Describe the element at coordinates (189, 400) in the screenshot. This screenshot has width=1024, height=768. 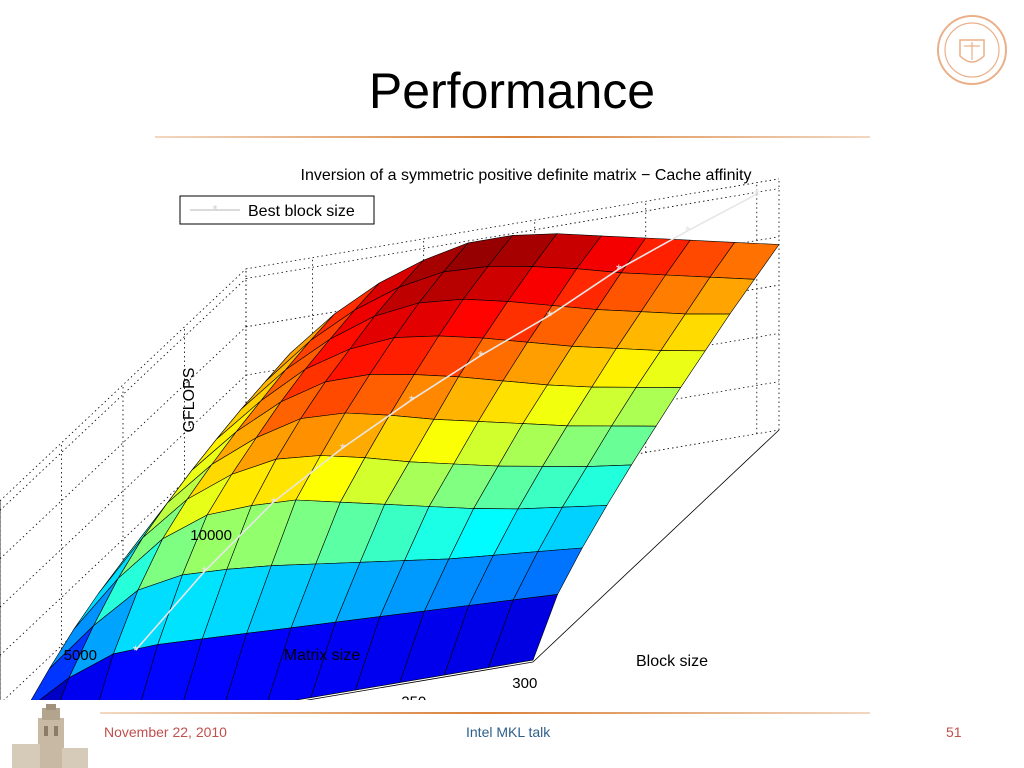
I see `gflops-axis-label: GFLOPS` at that location.